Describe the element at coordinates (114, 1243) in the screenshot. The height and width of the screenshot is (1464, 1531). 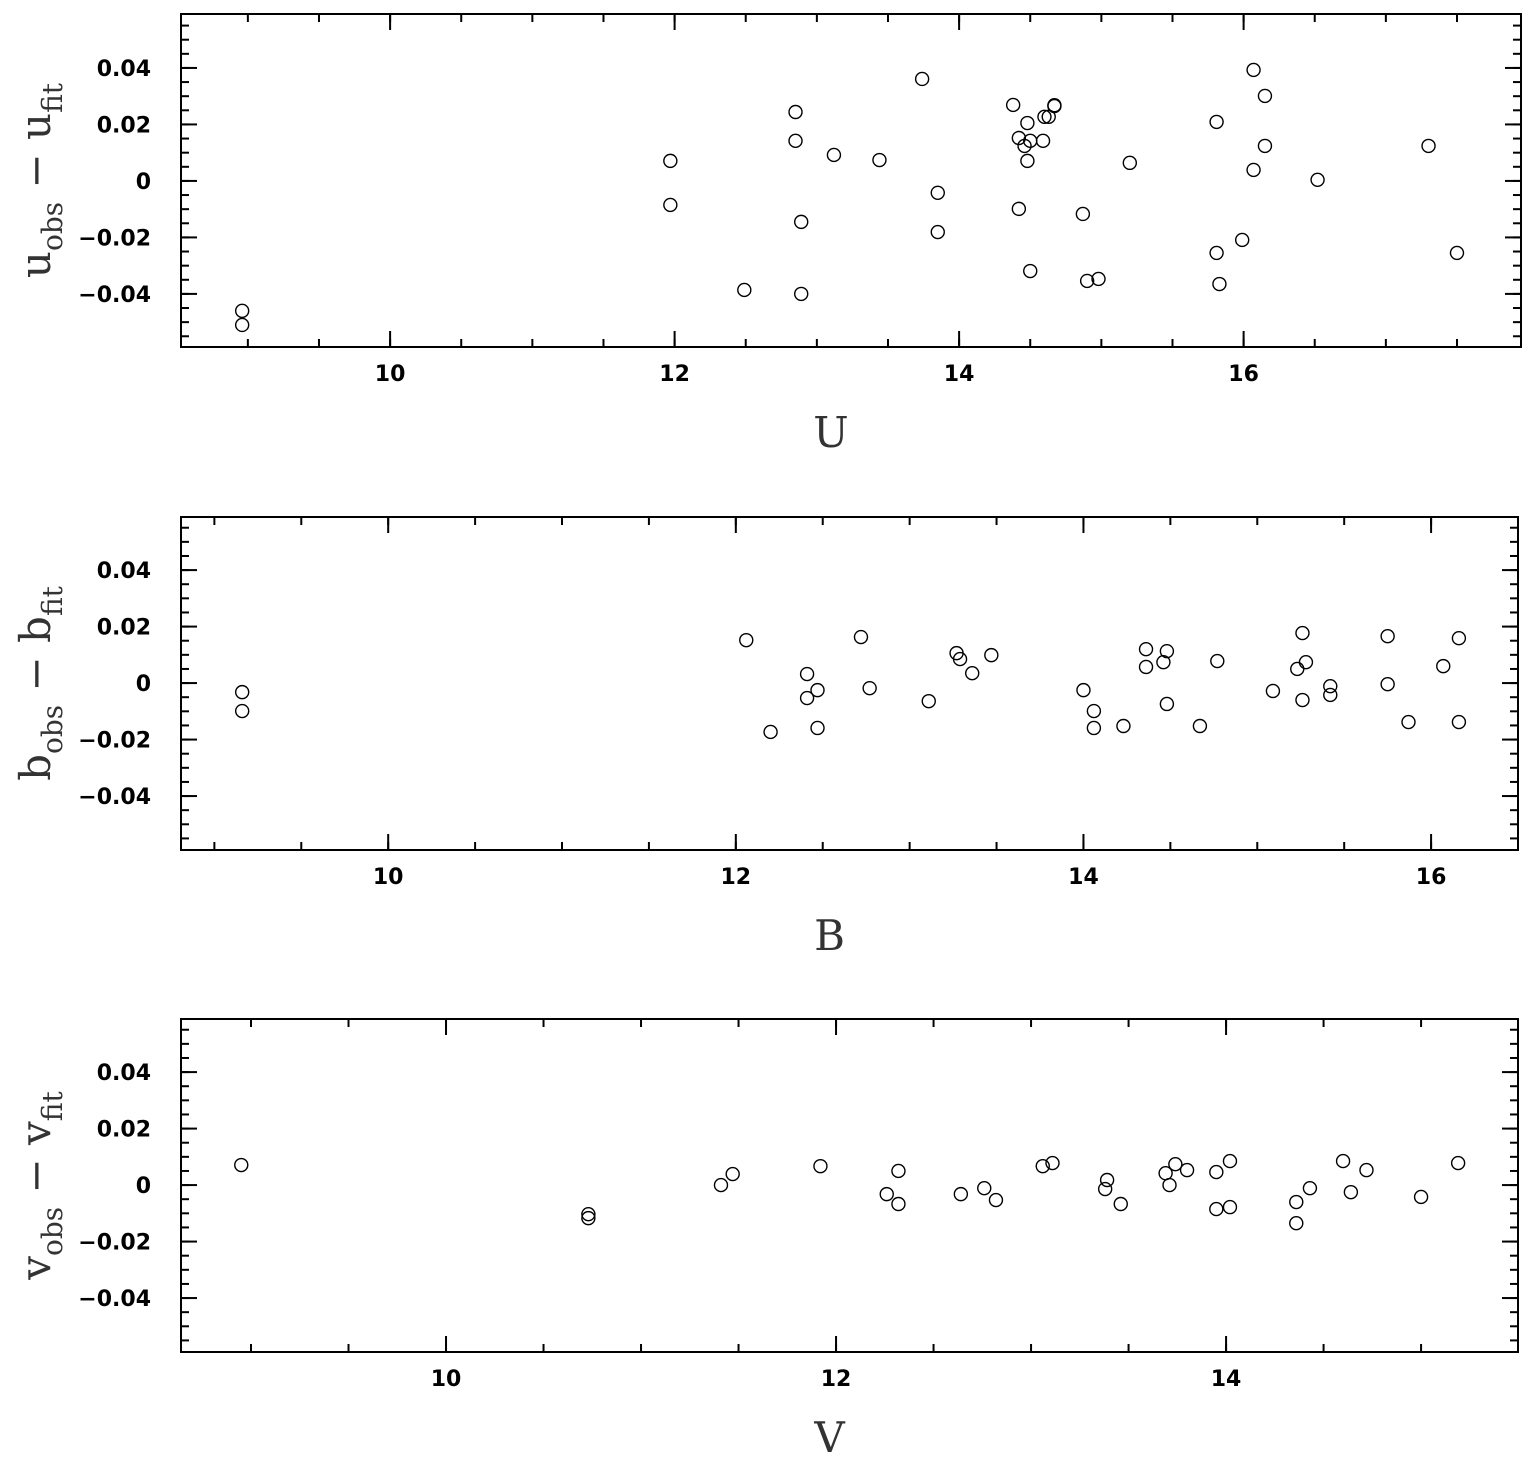
I see `y-tick-label: −0.02` at that location.